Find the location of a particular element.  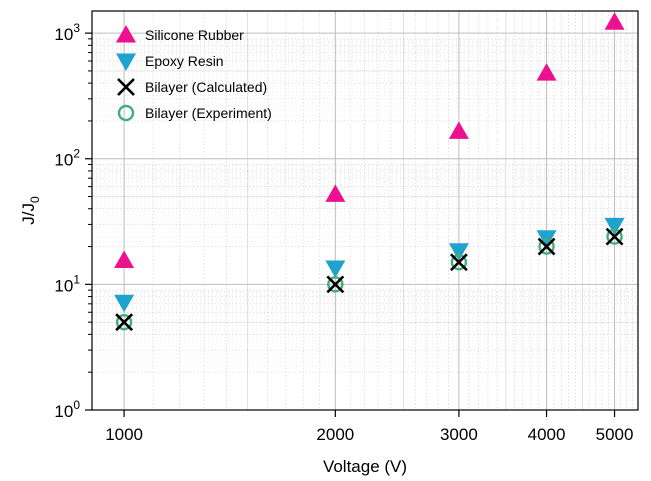

y-tick-label: 10¹ is located at coordinates (67, 283).